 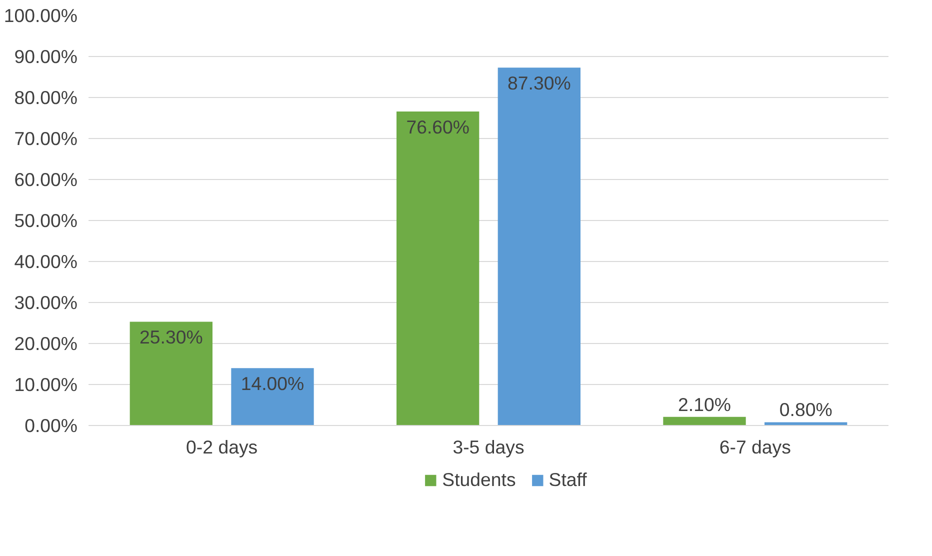 What do you see at coordinates (222, 447) in the screenshot?
I see `x-tick-label: 0-2 days` at bounding box center [222, 447].